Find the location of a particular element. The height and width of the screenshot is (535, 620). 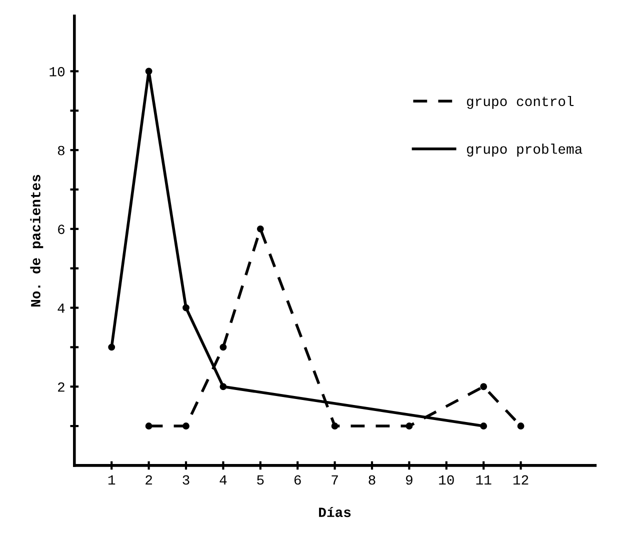

x-tick-label: 1 is located at coordinates (112, 480).